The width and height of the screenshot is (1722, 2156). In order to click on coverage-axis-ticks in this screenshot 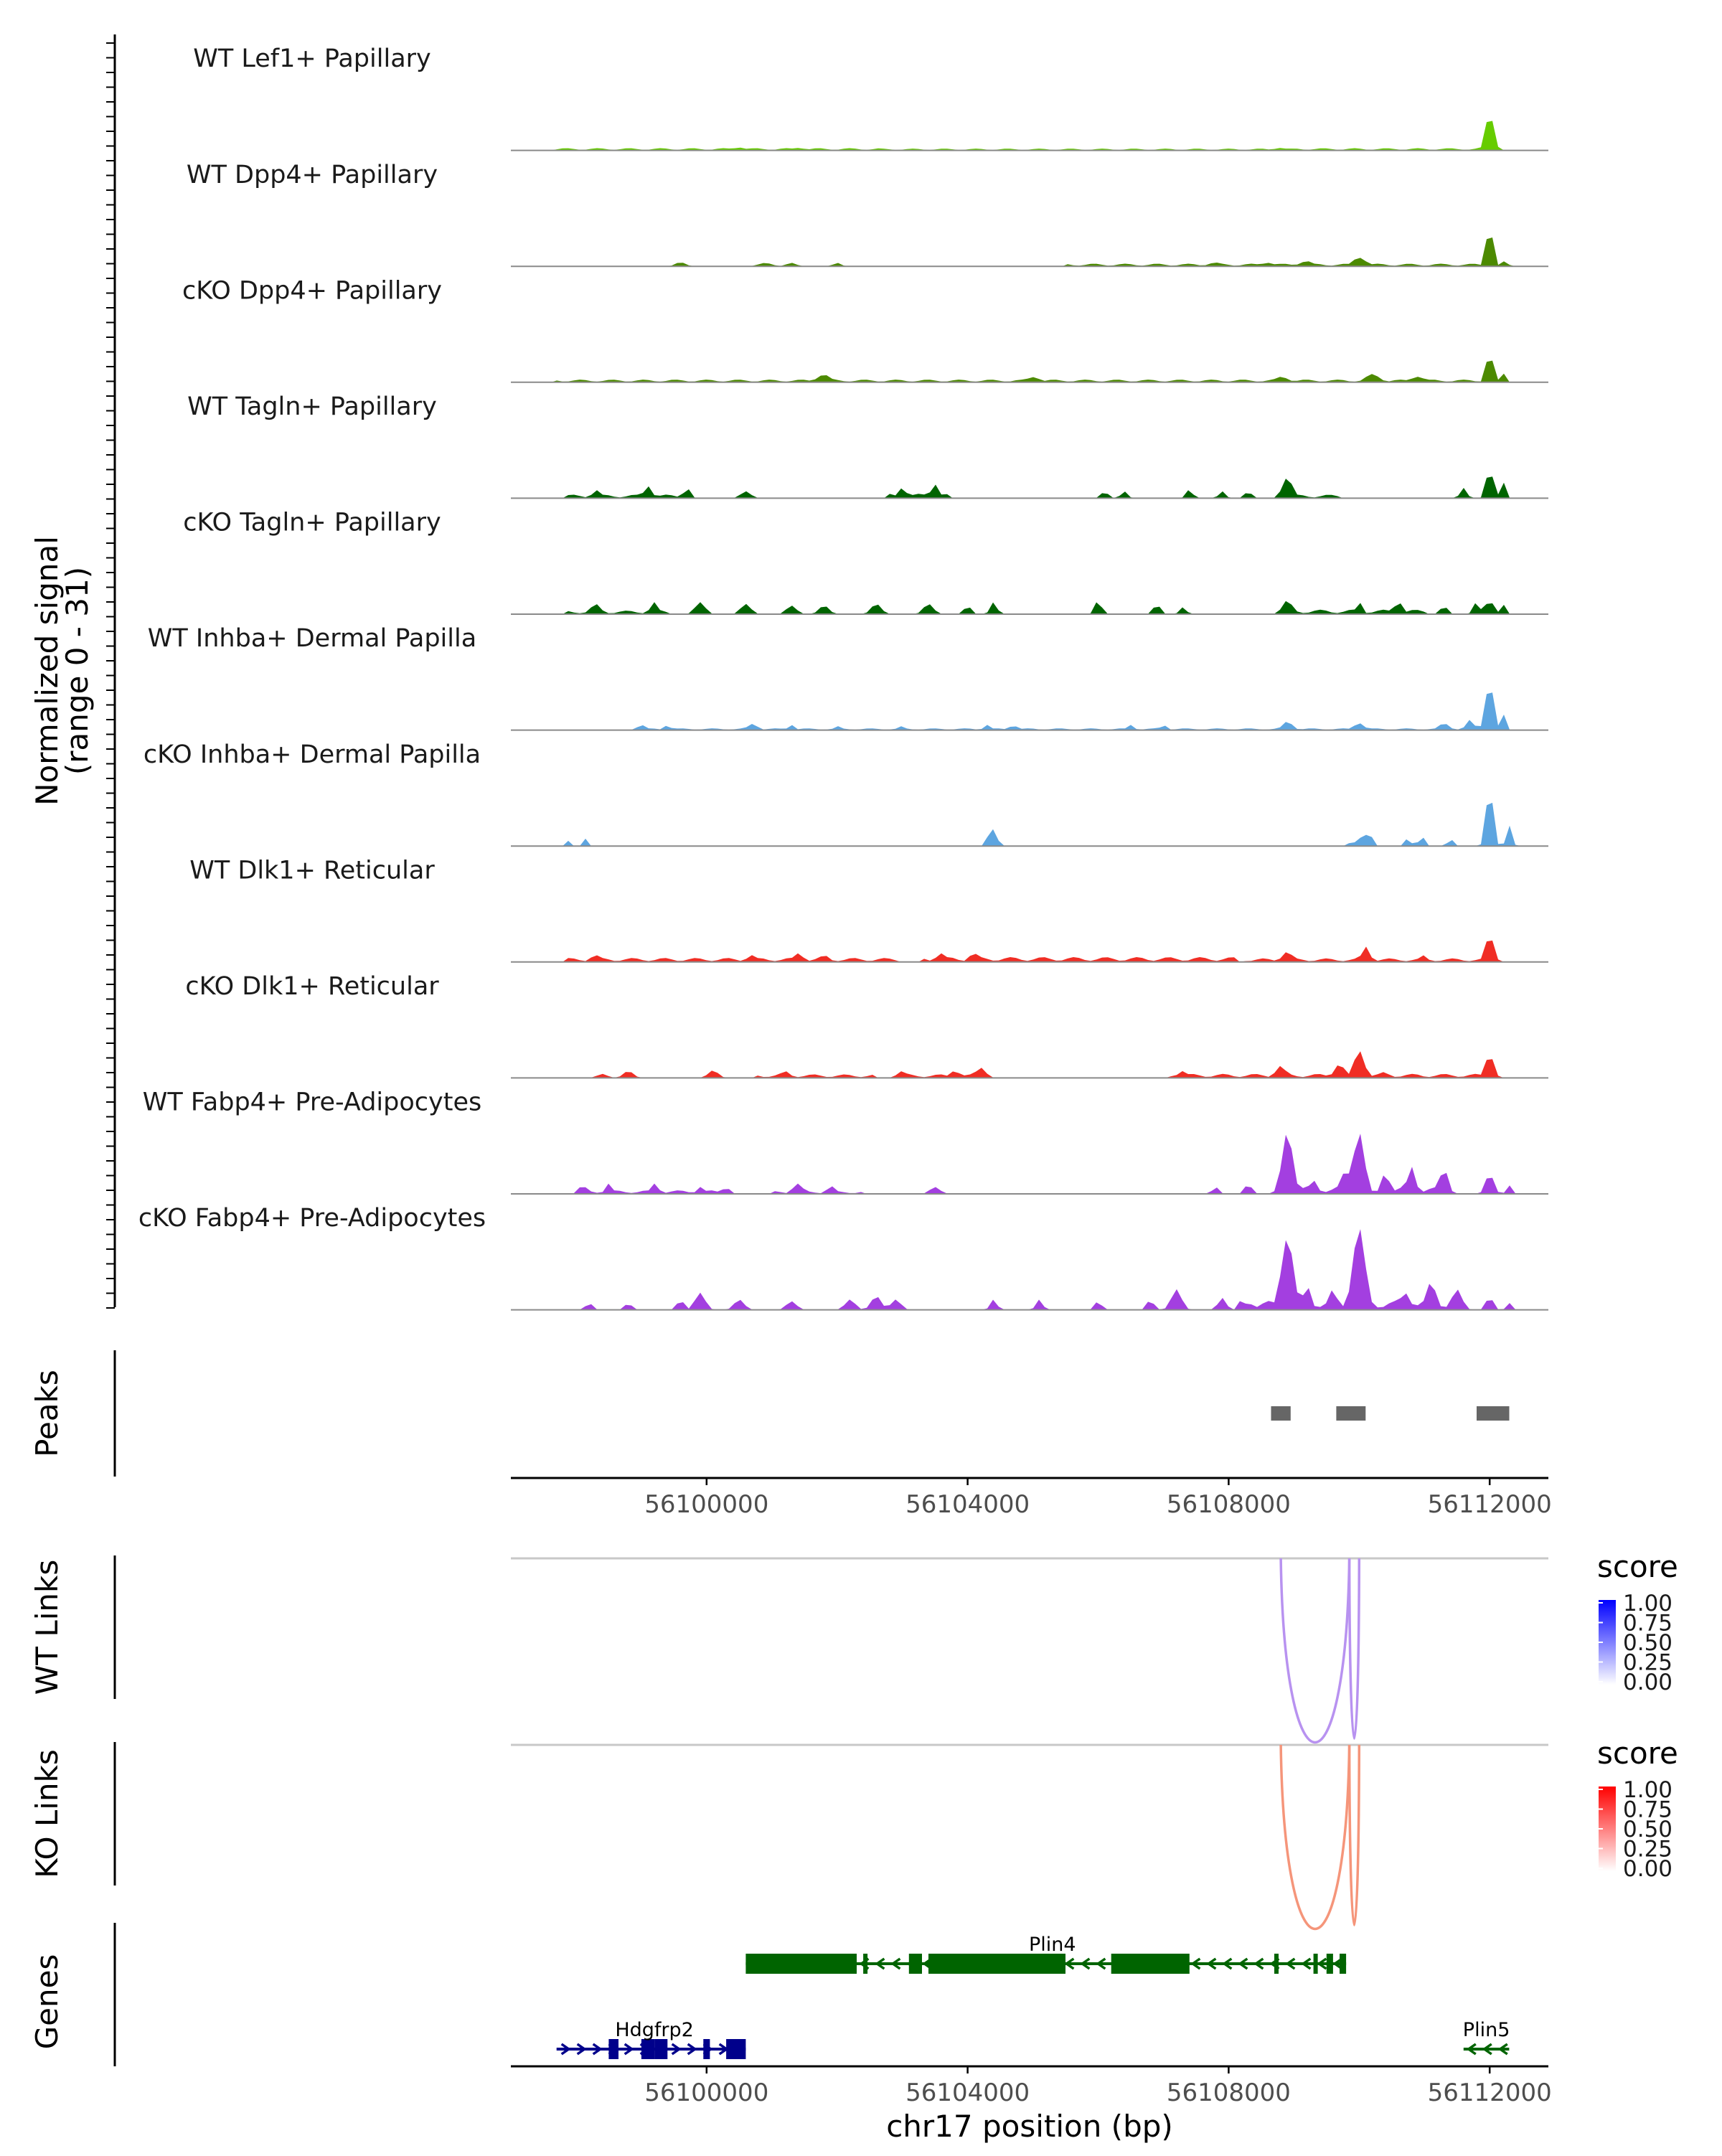, I will do `click(110, 675)`.